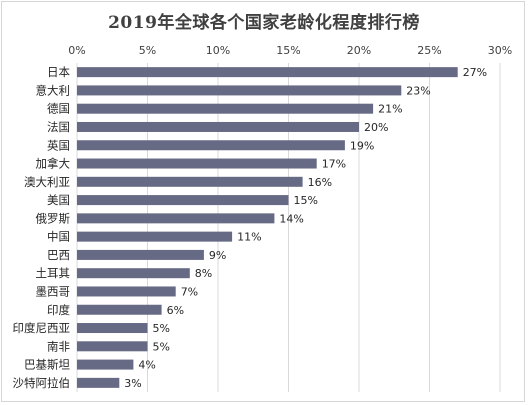  I want to click on data-label: 11%, so click(249, 237).